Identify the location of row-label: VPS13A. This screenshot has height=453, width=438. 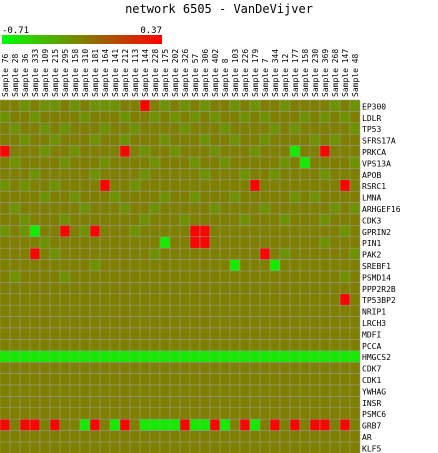
(376, 163).